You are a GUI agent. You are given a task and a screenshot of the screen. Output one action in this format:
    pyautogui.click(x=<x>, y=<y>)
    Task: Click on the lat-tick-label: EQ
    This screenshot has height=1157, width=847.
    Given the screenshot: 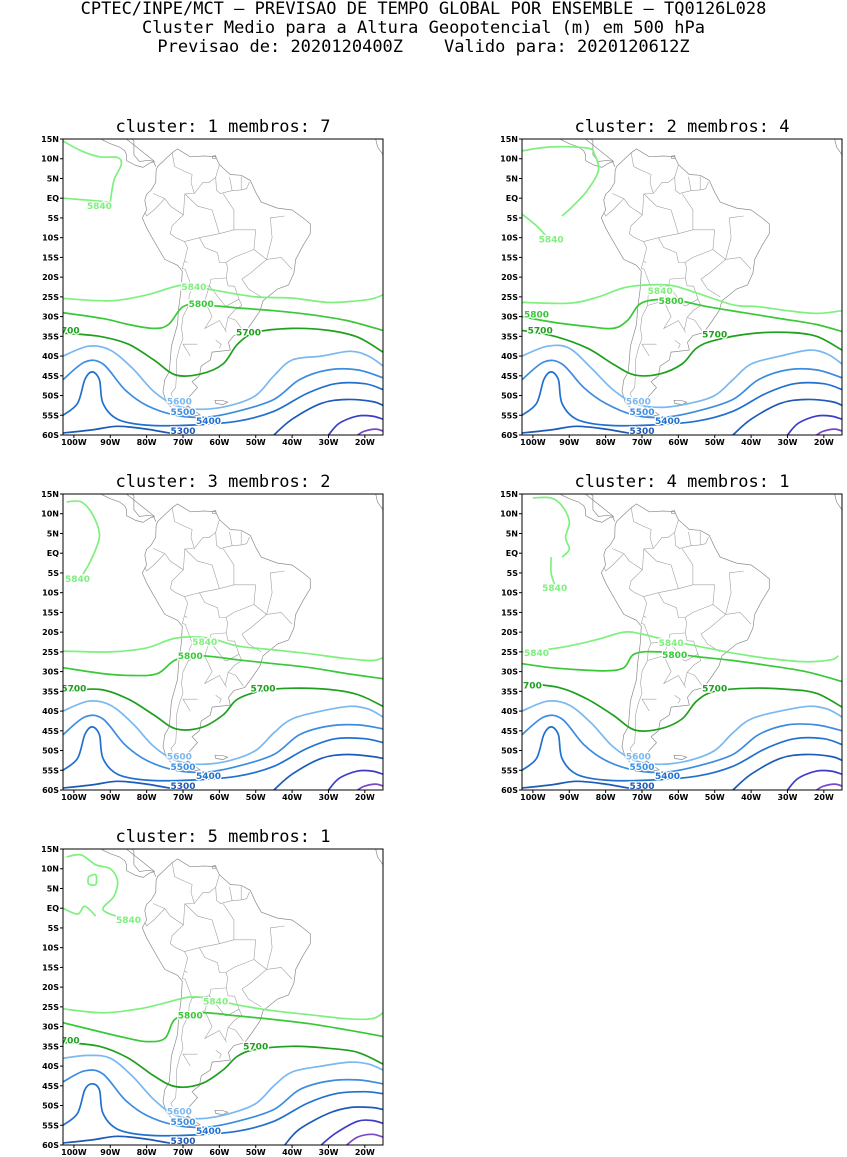 What is the action you would take?
    pyautogui.click(x=53, y=908)
    